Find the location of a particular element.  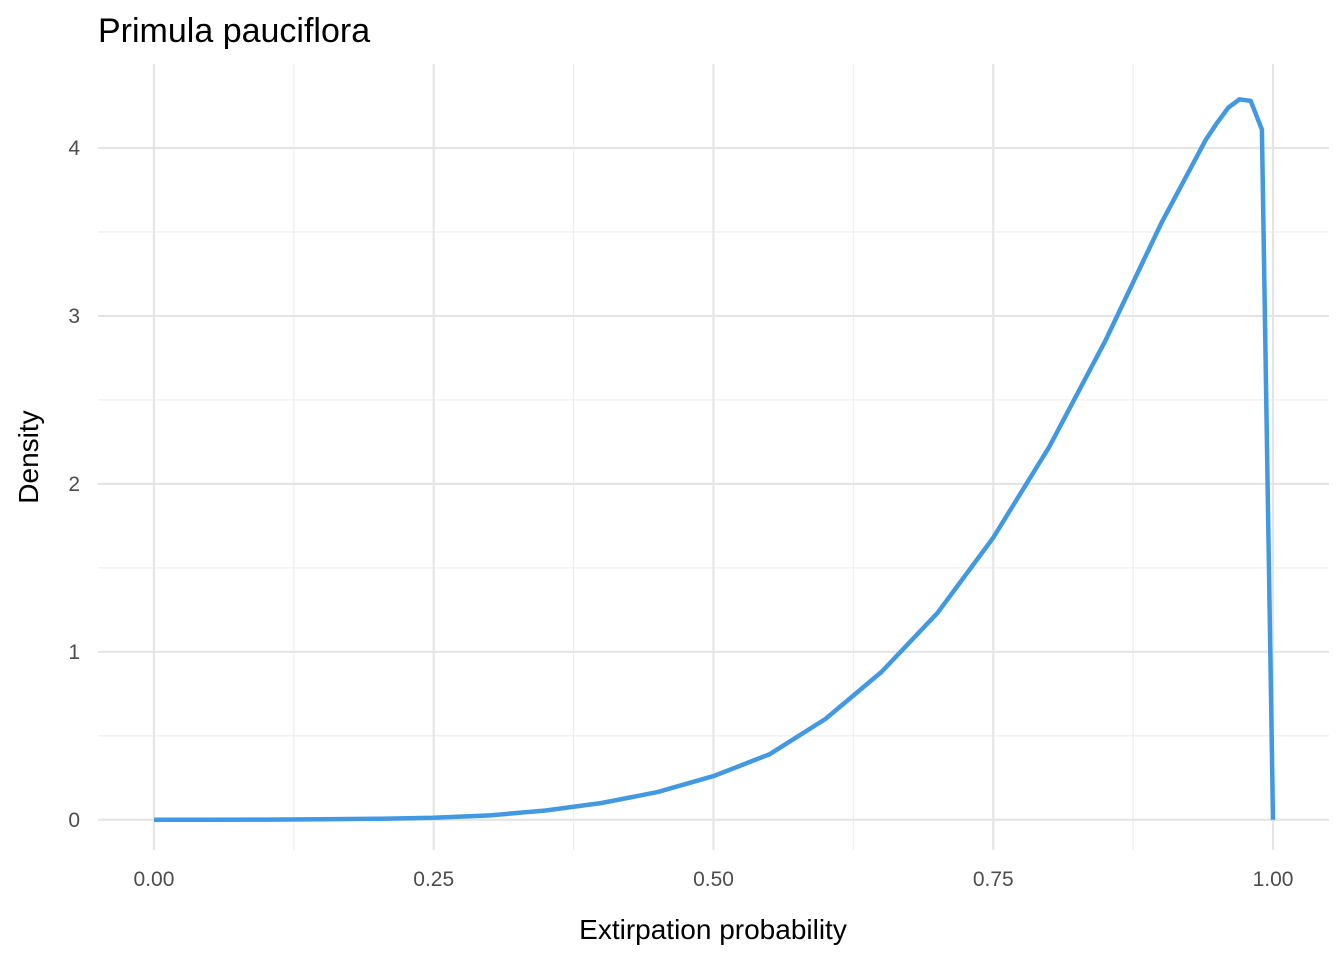

x-tick-label: 0.50 is located at coordinates (713, 879).